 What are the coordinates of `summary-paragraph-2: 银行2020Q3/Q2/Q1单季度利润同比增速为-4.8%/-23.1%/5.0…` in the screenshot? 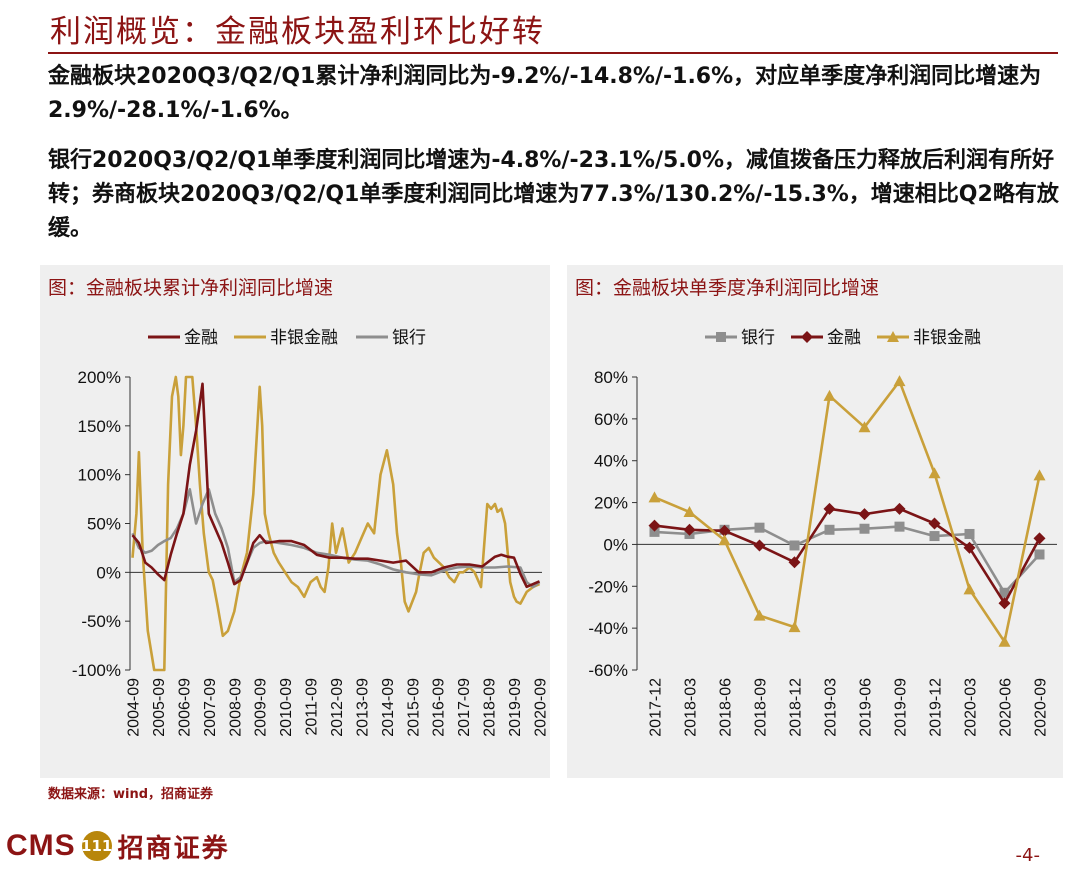 It's located at (553, 194).